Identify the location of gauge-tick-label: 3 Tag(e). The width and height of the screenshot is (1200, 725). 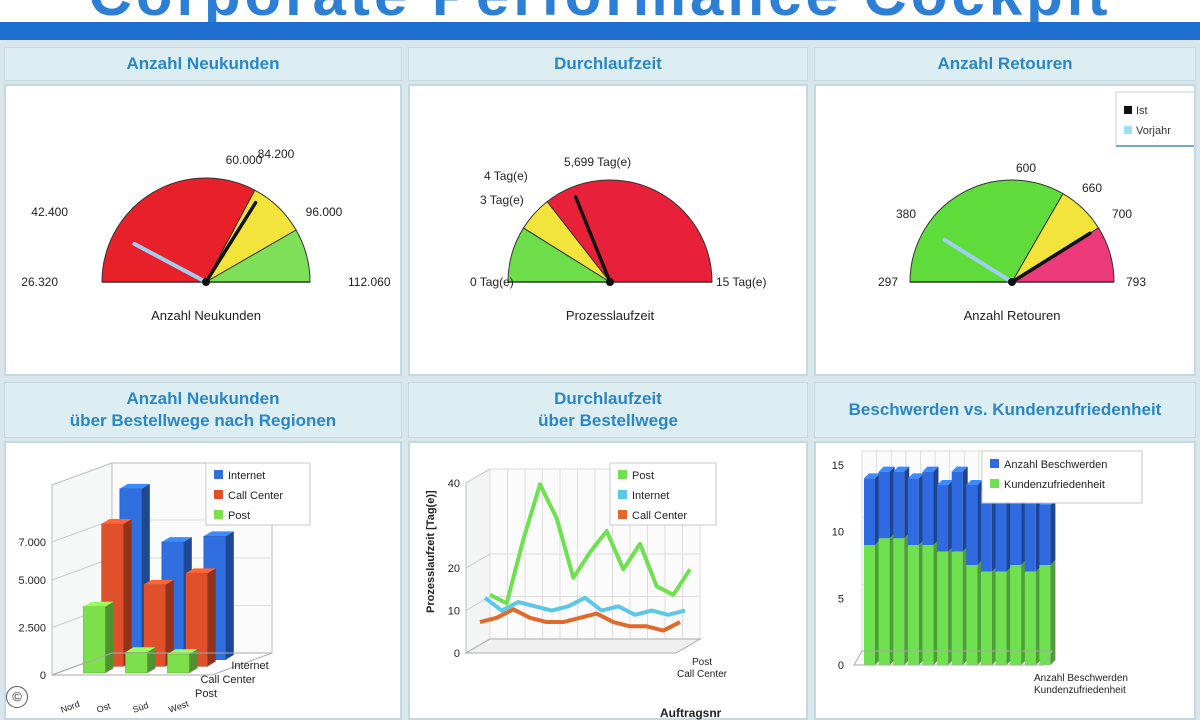
(502, 200).